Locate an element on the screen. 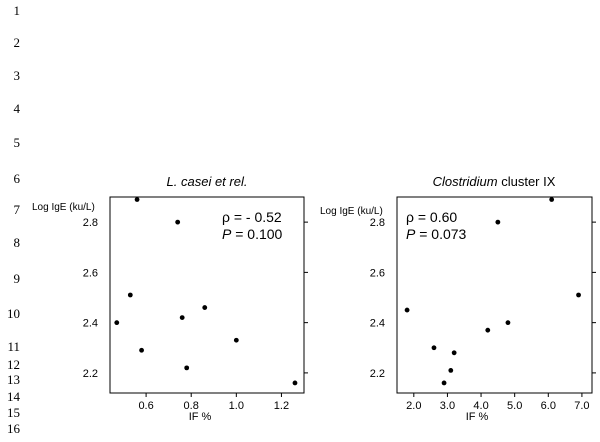 The image size is (600, 442). line-number: 9 is located at coordinates (17, 278).